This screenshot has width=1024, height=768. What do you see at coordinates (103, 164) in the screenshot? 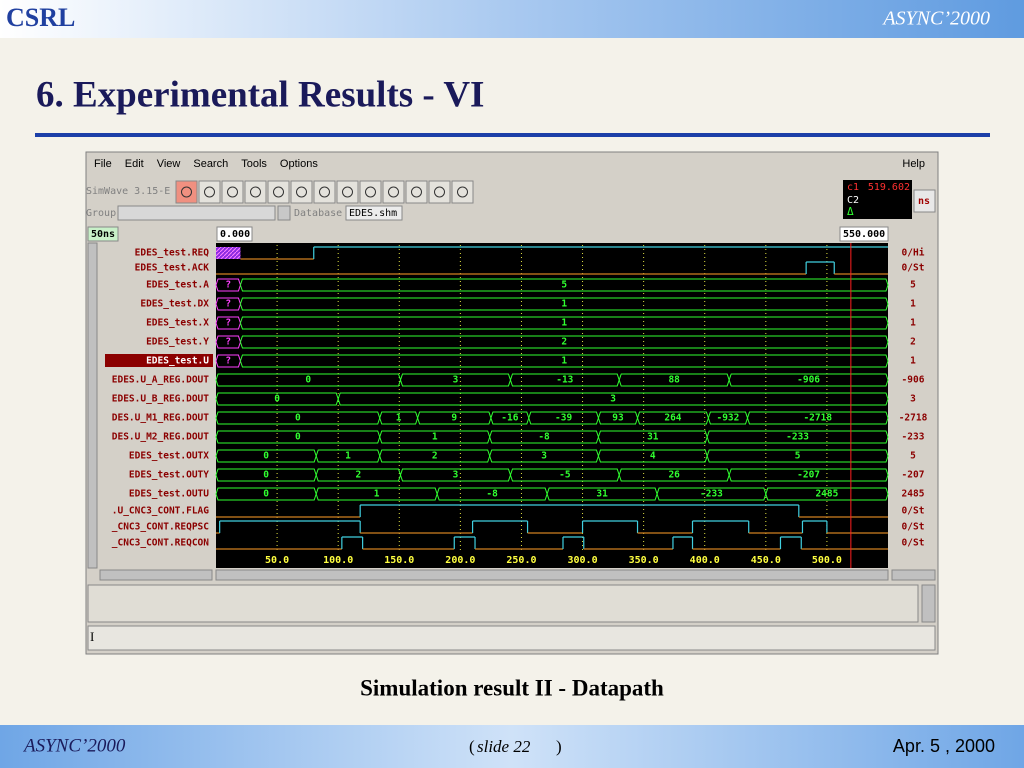
I see `menu-item: File` at bounding box center [103, 164].